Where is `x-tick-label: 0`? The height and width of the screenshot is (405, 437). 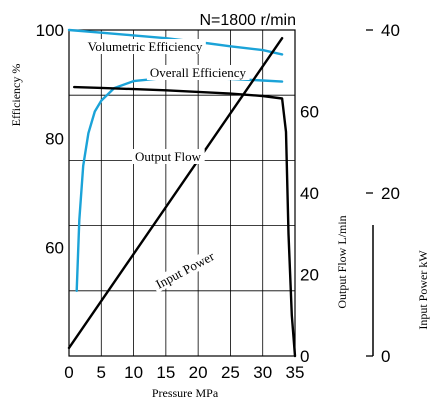
x-tick-label: 0 is located at coordinates (68, 372).